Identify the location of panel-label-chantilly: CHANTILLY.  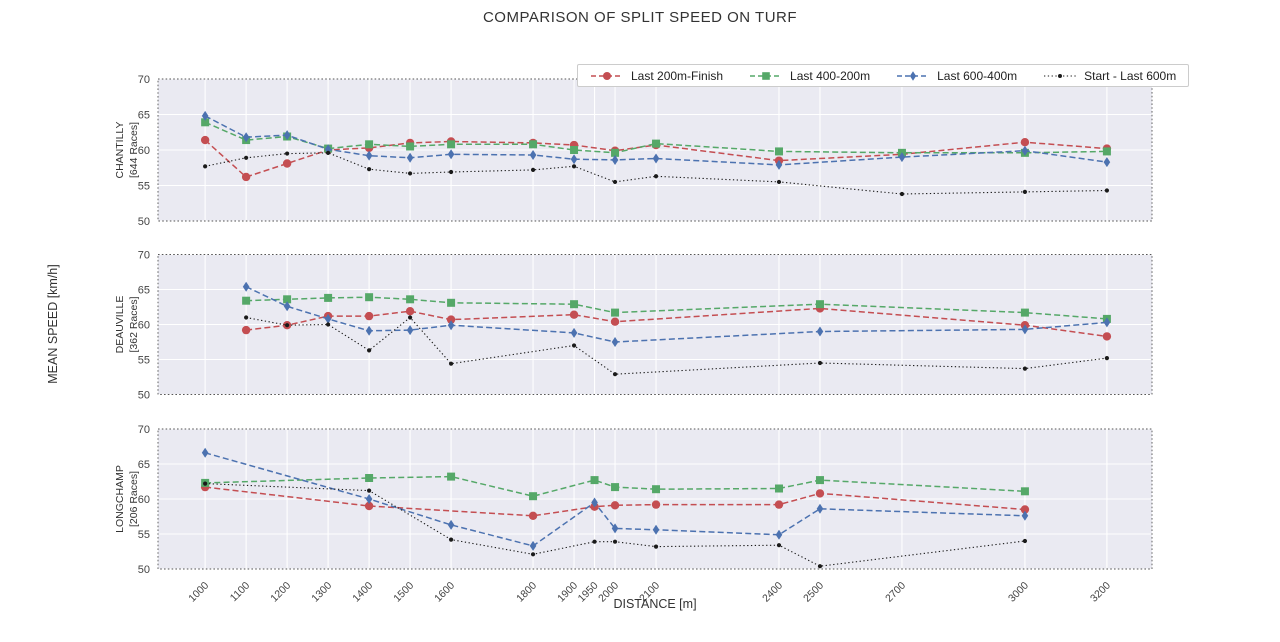
(120, 150).